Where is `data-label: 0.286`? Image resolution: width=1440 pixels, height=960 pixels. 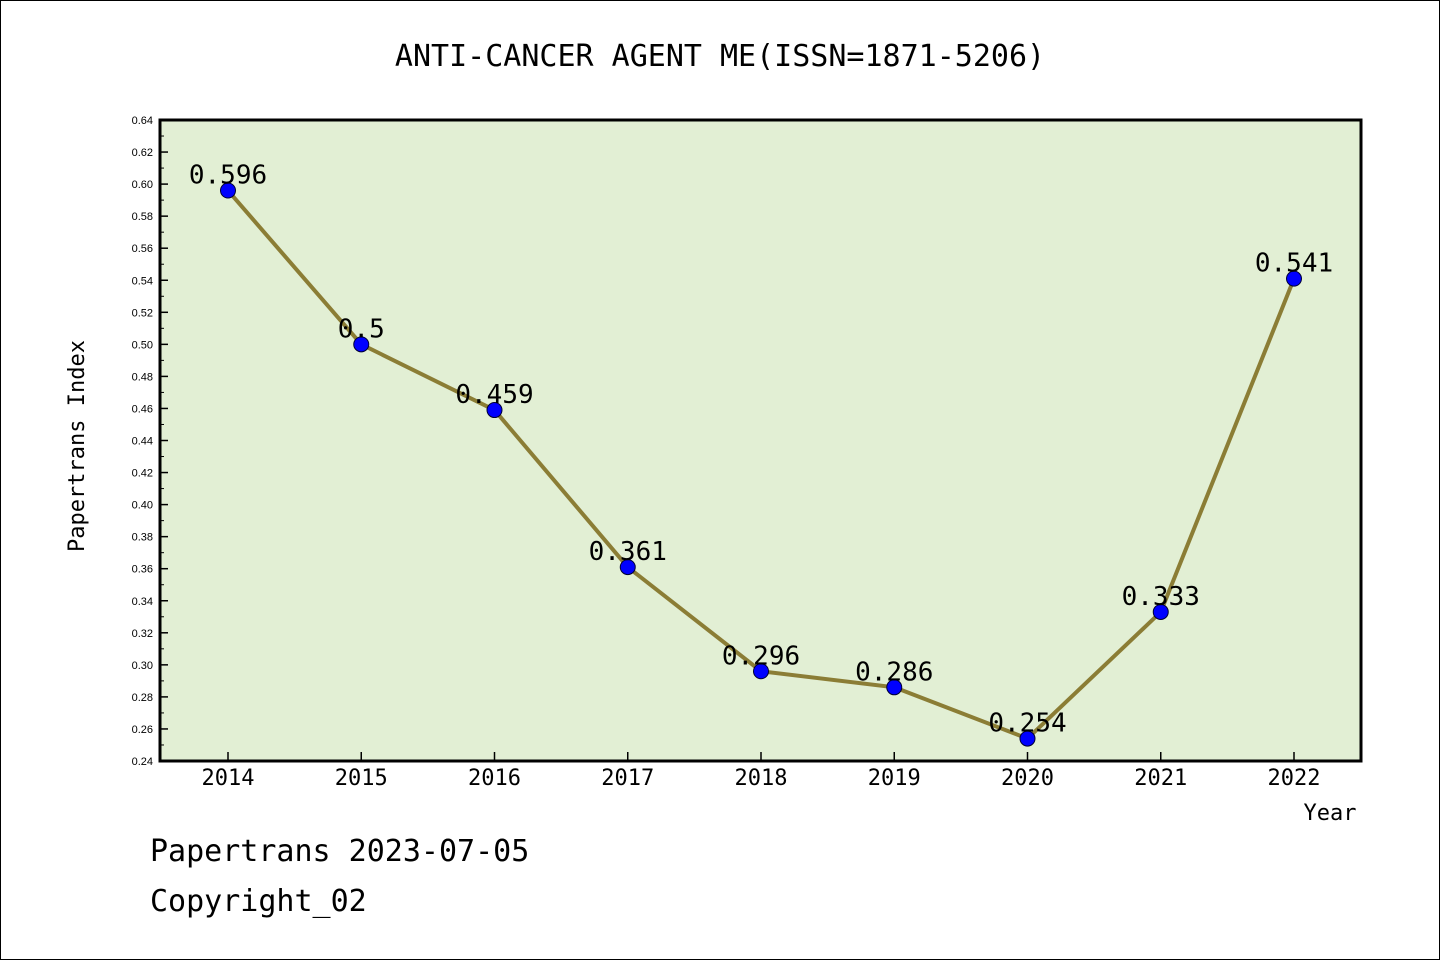 data-label: 0.286 is located at coordinates (894, 672).